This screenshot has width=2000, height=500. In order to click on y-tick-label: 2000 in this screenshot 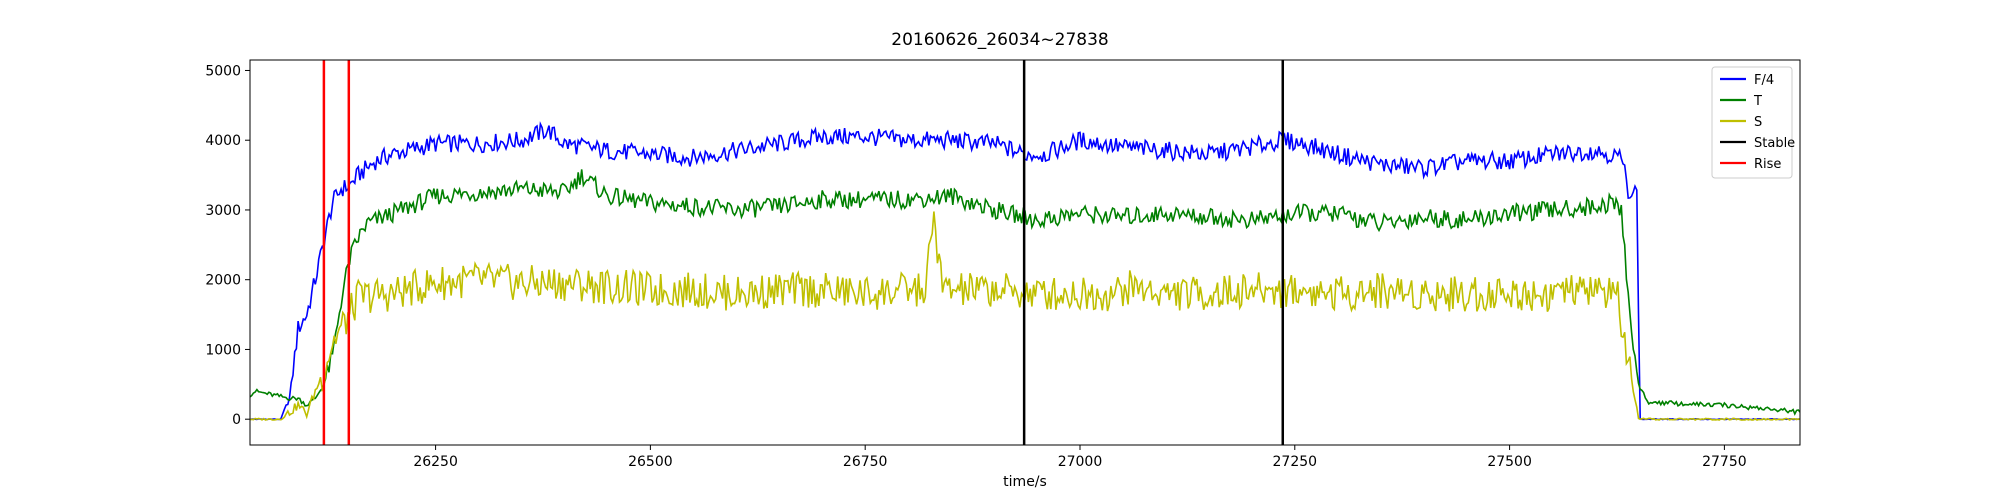, I will do `click(223, 281)`.